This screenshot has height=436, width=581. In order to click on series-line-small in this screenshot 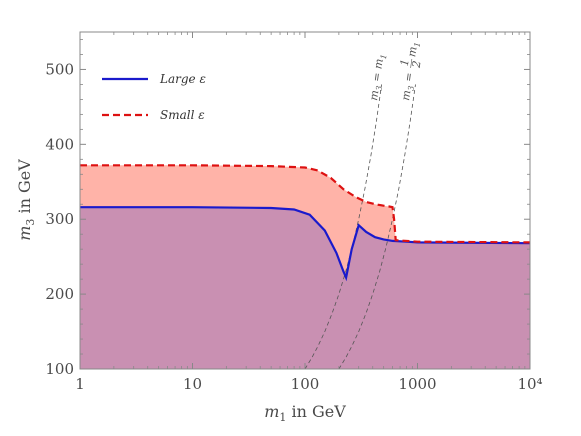, I will do `click(305, 204)`.